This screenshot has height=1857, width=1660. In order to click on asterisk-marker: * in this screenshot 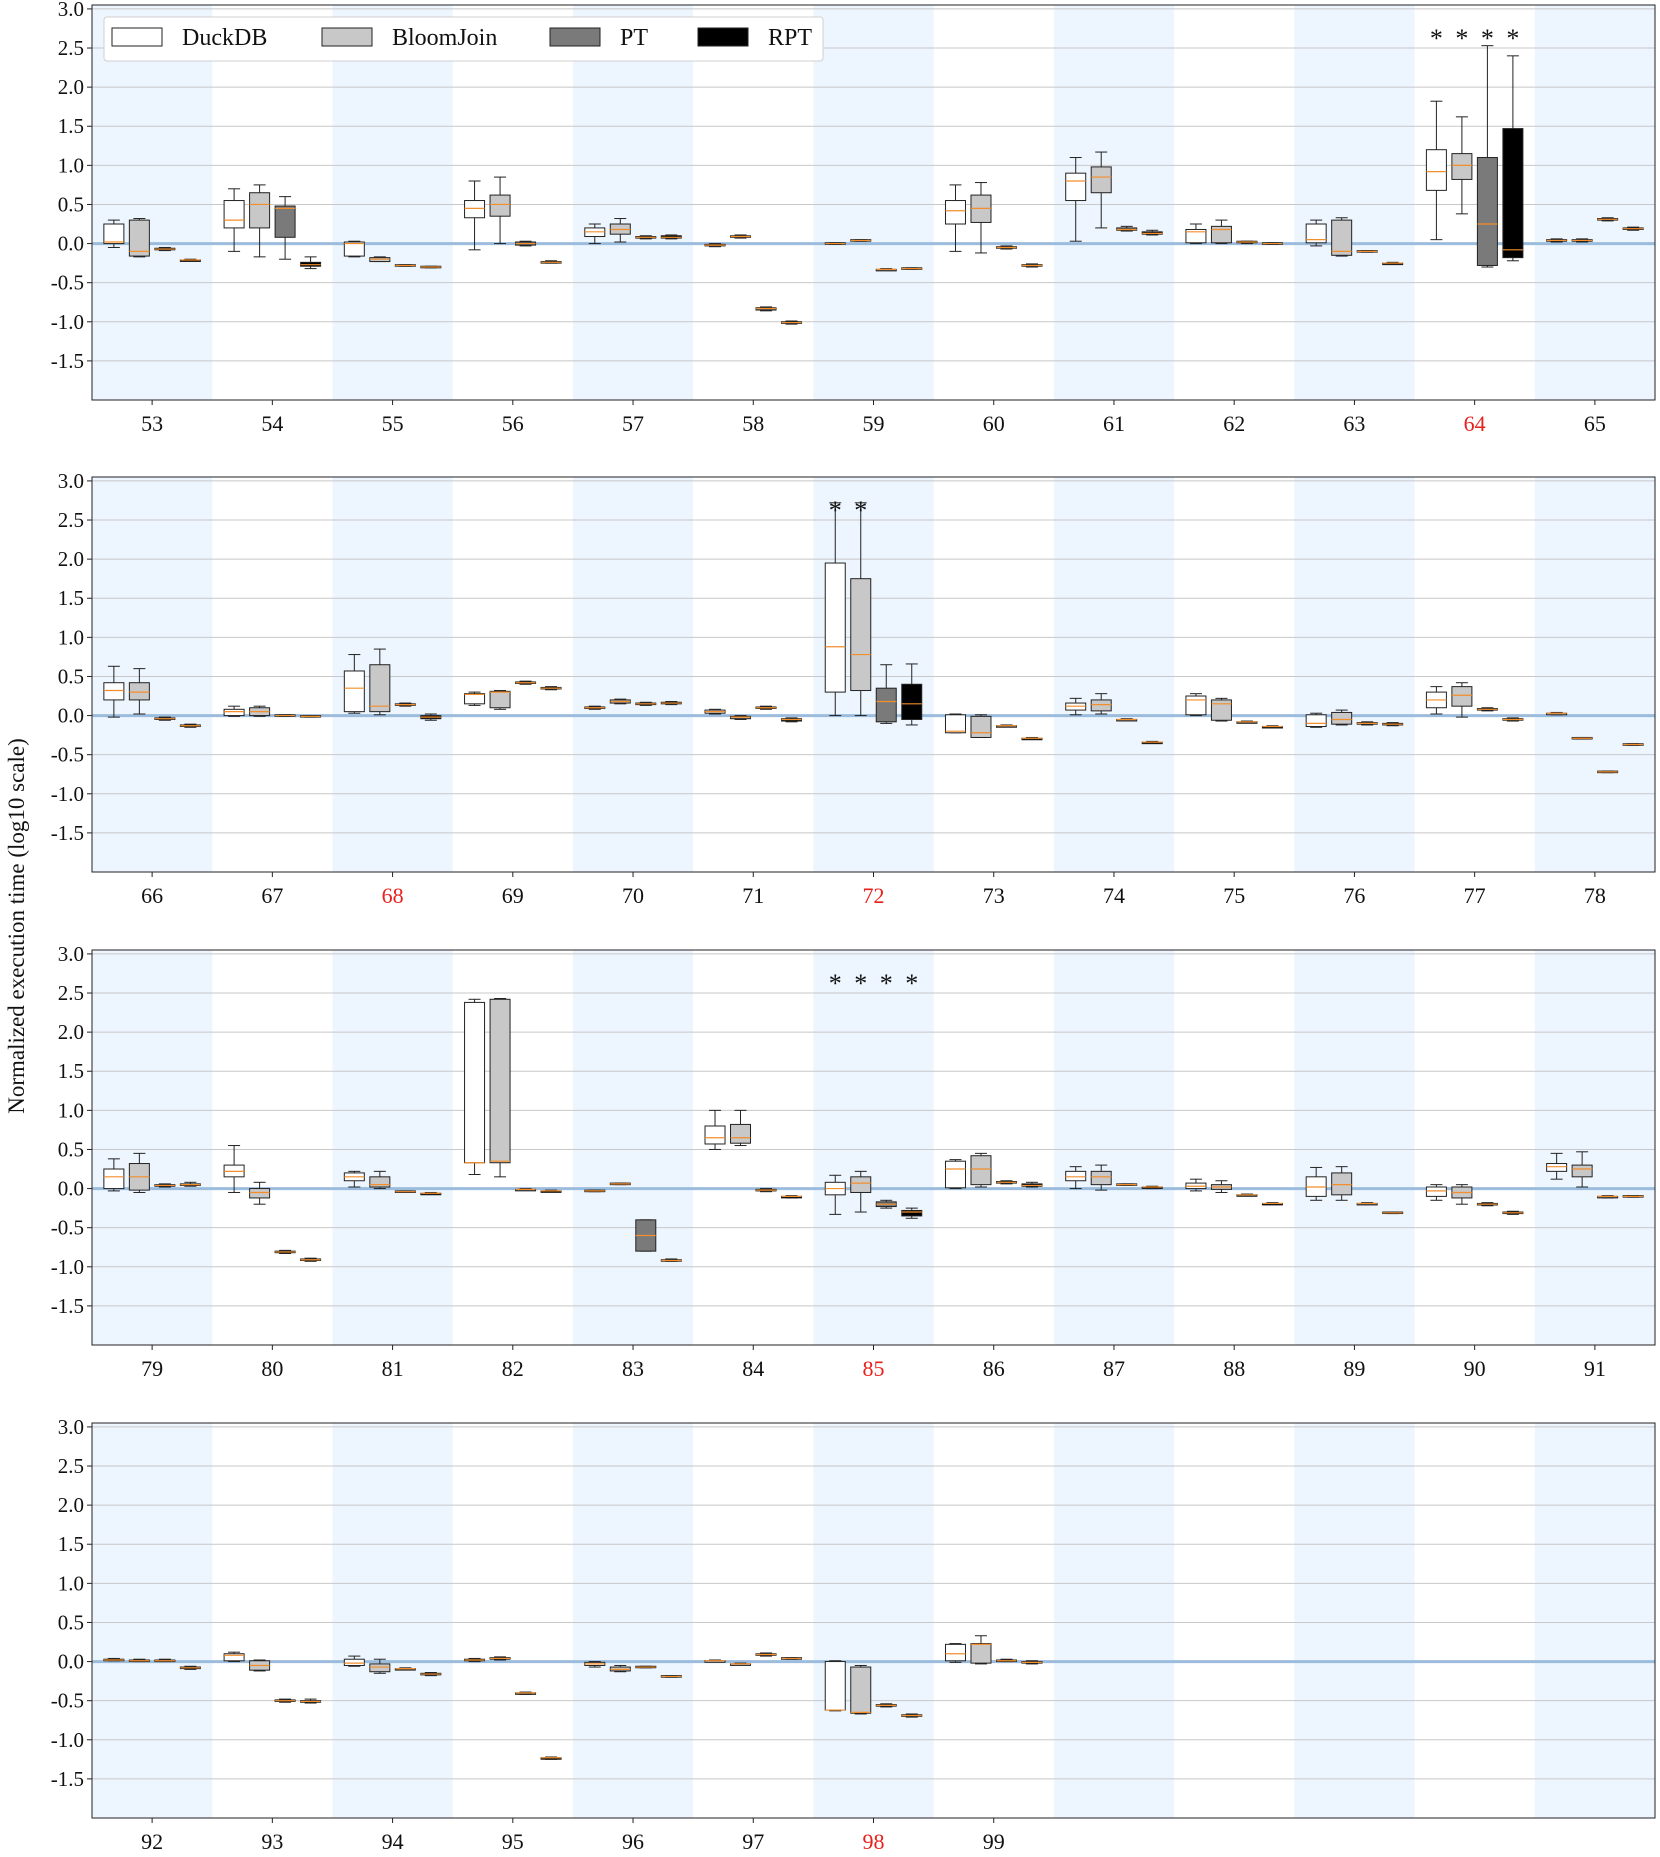, I will do `click(860, 983)`.